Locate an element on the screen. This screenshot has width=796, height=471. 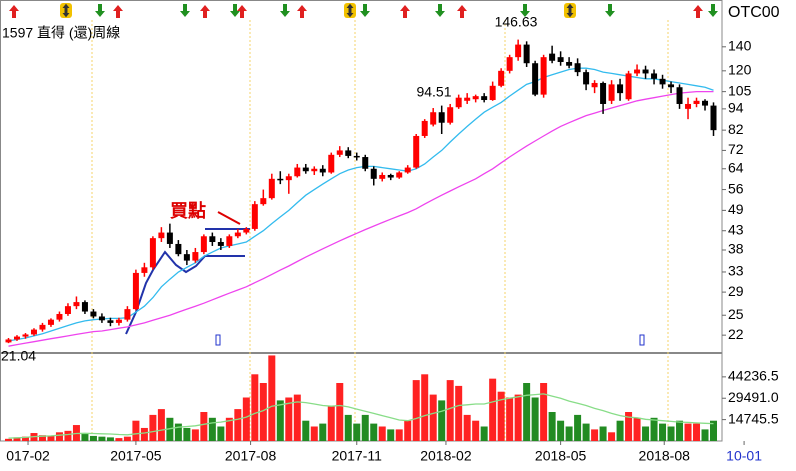
y-tick-label: 29491.0 is located at coordinates (753, 397).